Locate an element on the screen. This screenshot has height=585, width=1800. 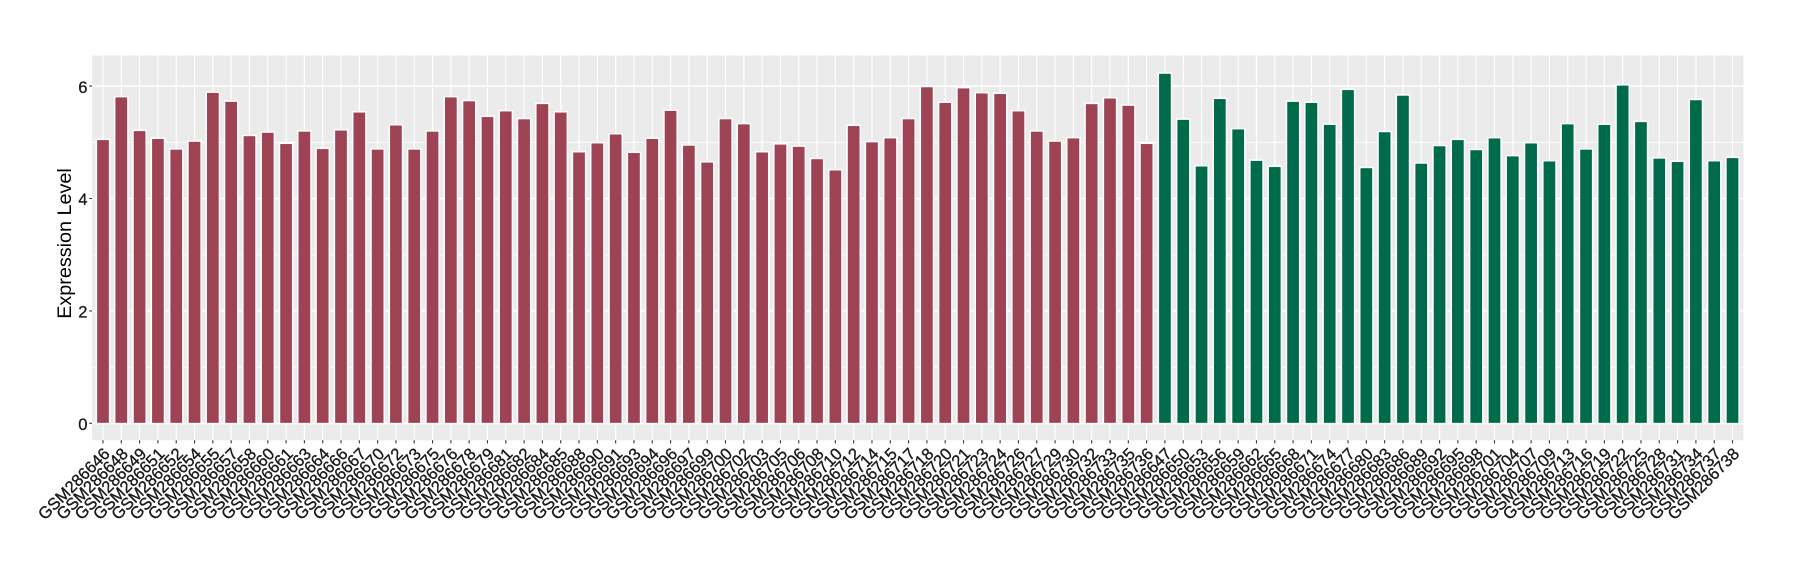
svg-text: 6 is located at coordinates (82, 87).